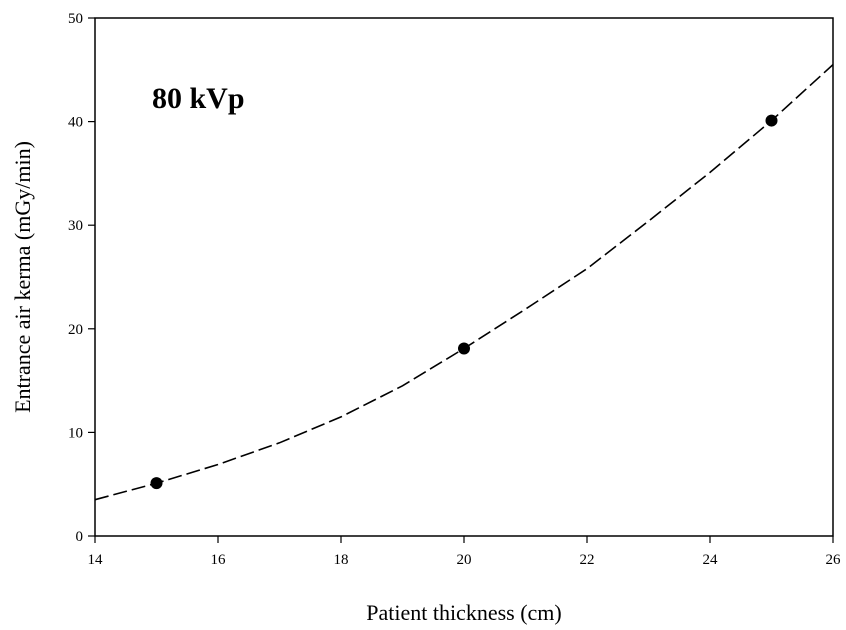 This screenshot has height=630, width=846. I want to click on x-tick-label: 14, so click(96, 560).